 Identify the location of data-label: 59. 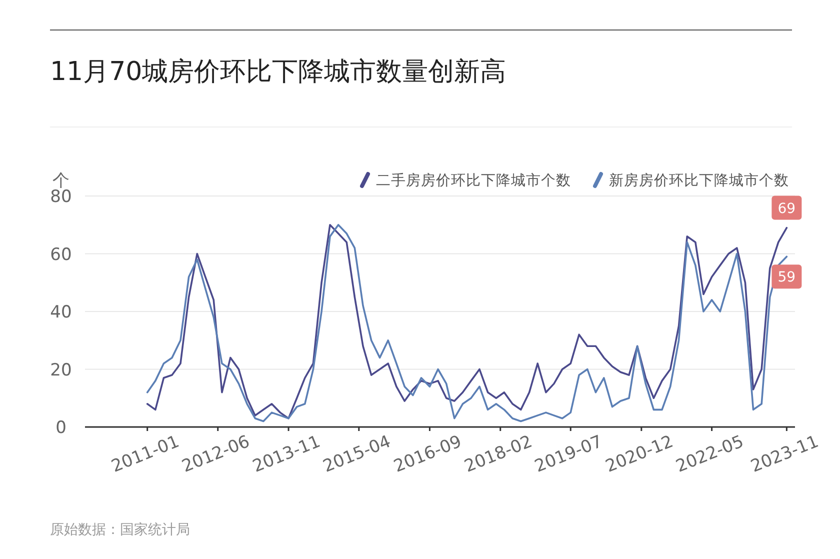
(787, 278).